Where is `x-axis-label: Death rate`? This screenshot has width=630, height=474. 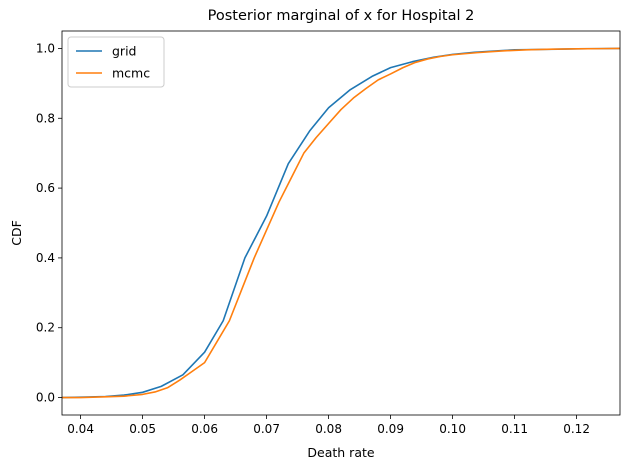 x-axis-label: Death rate is located at coordinates (340, 452).